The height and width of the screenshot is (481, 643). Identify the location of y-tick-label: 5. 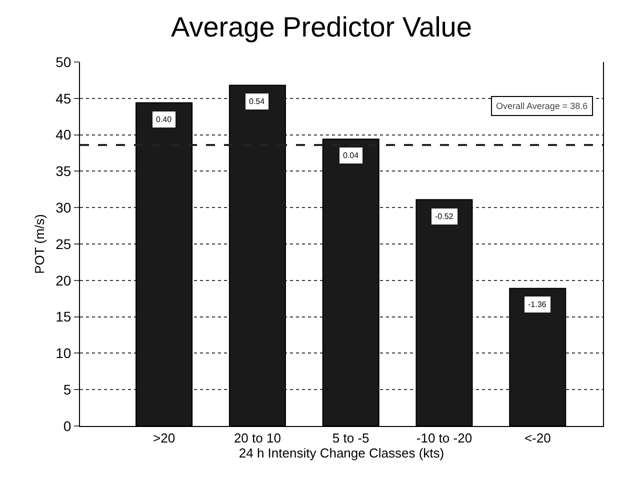
(67, 390).